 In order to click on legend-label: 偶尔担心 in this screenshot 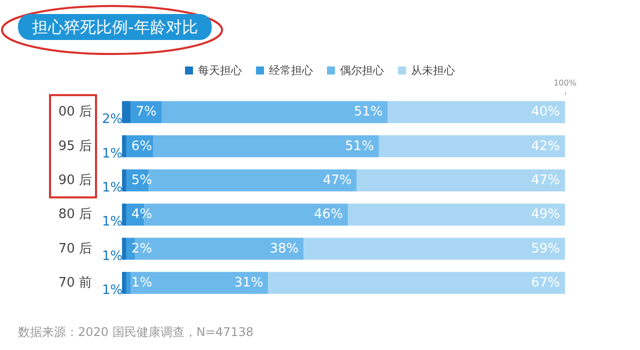, I will do `click(362, 70)`.